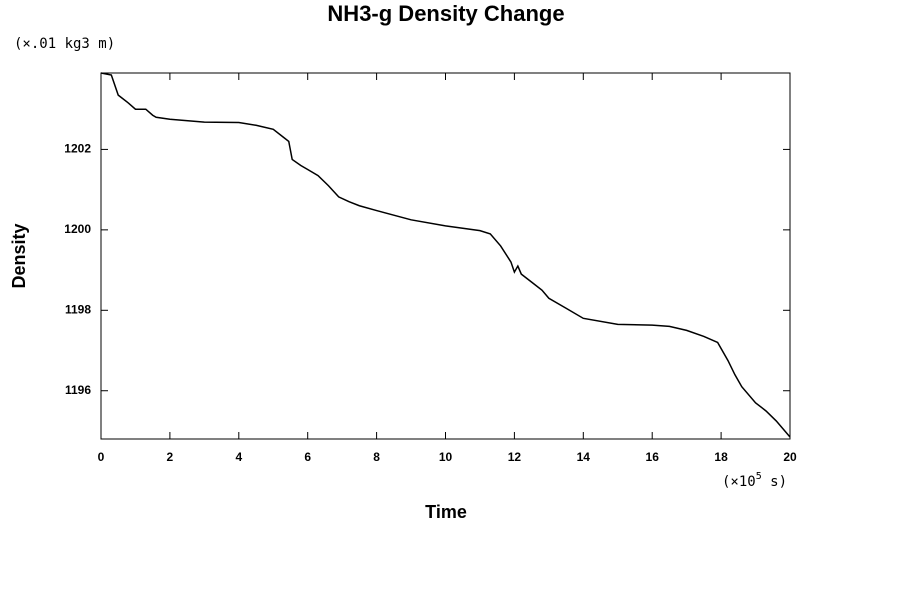  Describe the element at coordinates (653, 457) in the screenshot. I see `x-tick-label: 16` at that location.